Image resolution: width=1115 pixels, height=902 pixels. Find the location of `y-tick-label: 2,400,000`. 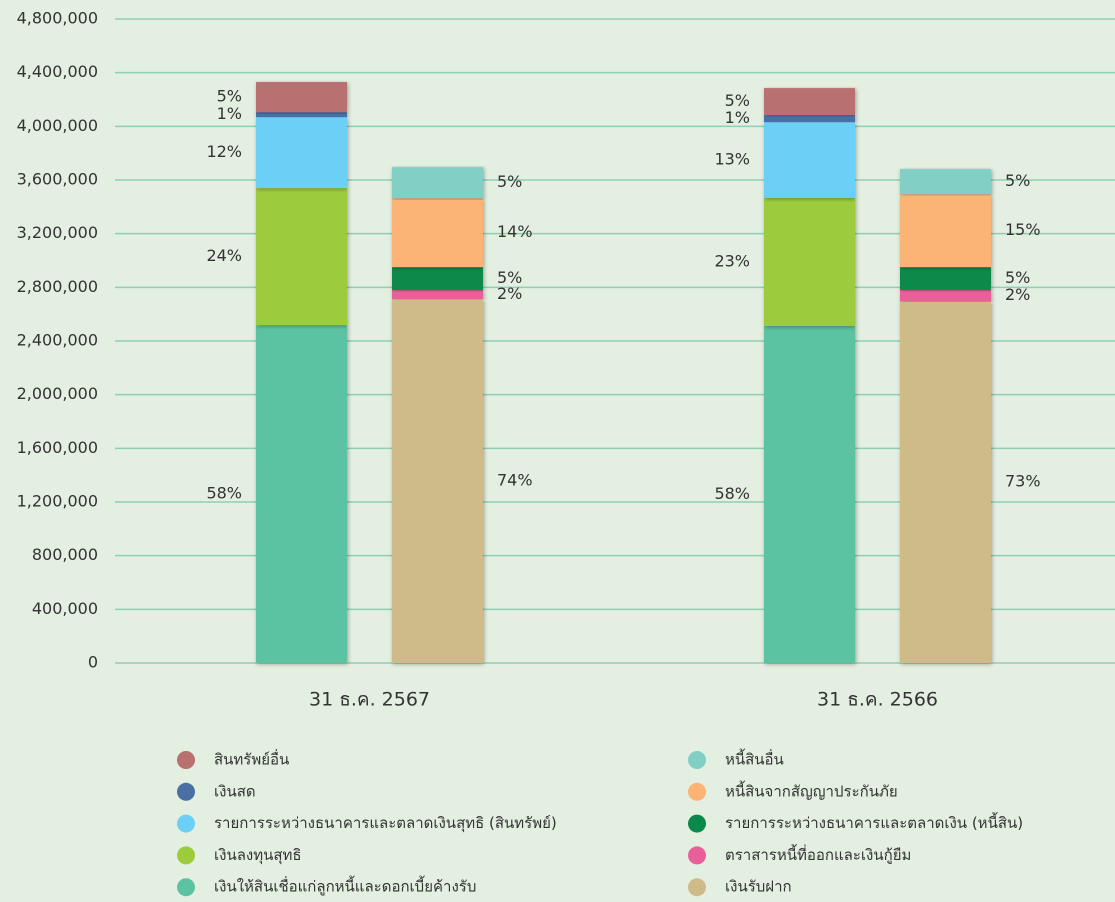

y-tick-label: 2,400,000 is located at coordinates (57, 340).